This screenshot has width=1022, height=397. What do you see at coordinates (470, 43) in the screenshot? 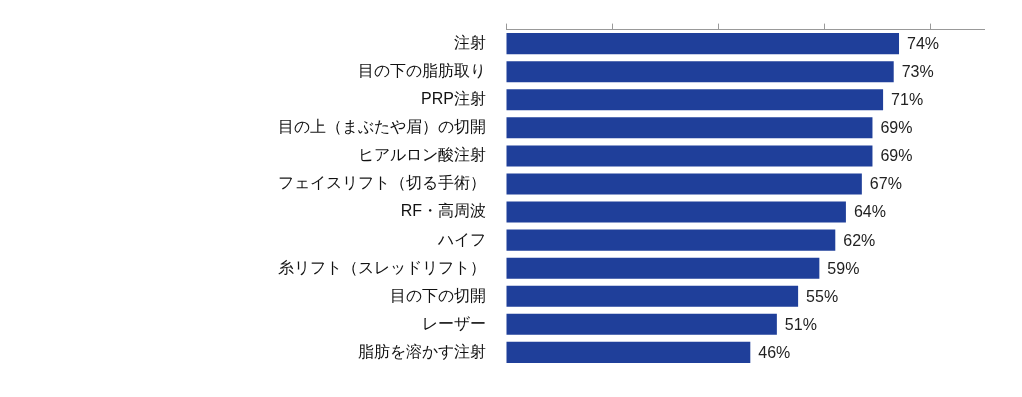
I see `y-tick-label: 注射` at bounding box center [470, 43].